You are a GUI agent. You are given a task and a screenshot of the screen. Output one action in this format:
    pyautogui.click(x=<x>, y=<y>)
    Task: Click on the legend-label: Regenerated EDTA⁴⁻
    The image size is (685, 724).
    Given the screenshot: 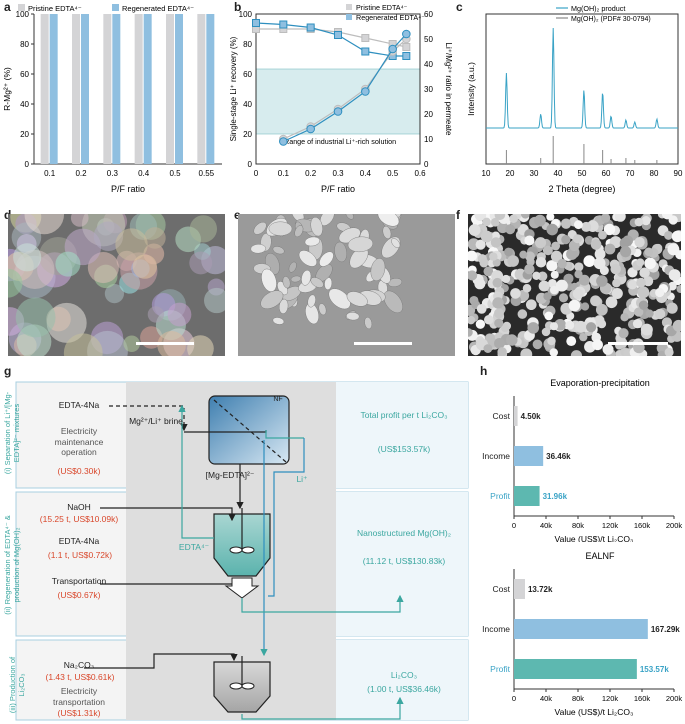 What is the action you would take?
    pyautogui.click(x=158, y=8)
    